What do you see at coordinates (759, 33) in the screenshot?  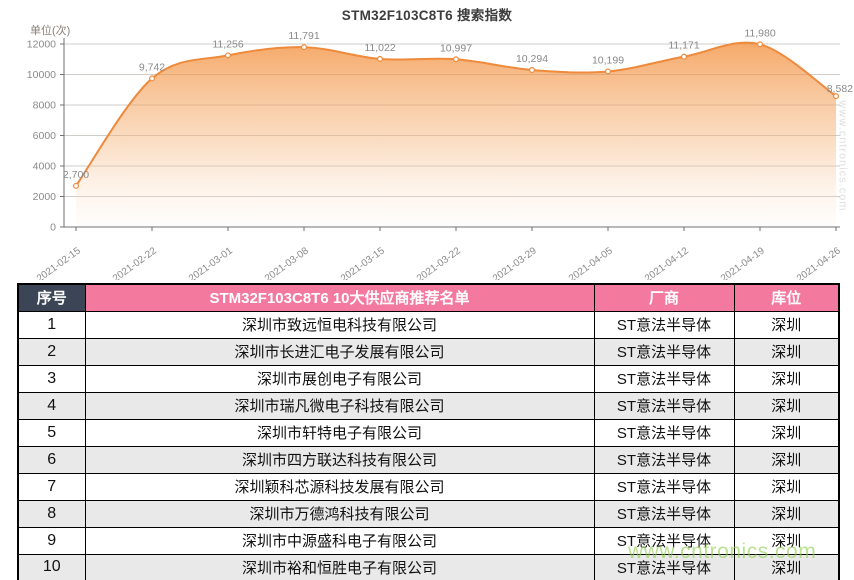 I see `data-label: 11,980` at bounding box center [759, 33].